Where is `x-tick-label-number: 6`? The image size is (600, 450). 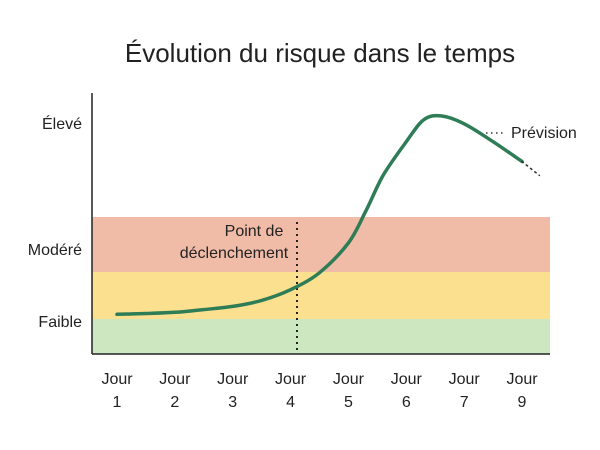 x-tick-label-number: 6 is located at coordinates (406, 402).